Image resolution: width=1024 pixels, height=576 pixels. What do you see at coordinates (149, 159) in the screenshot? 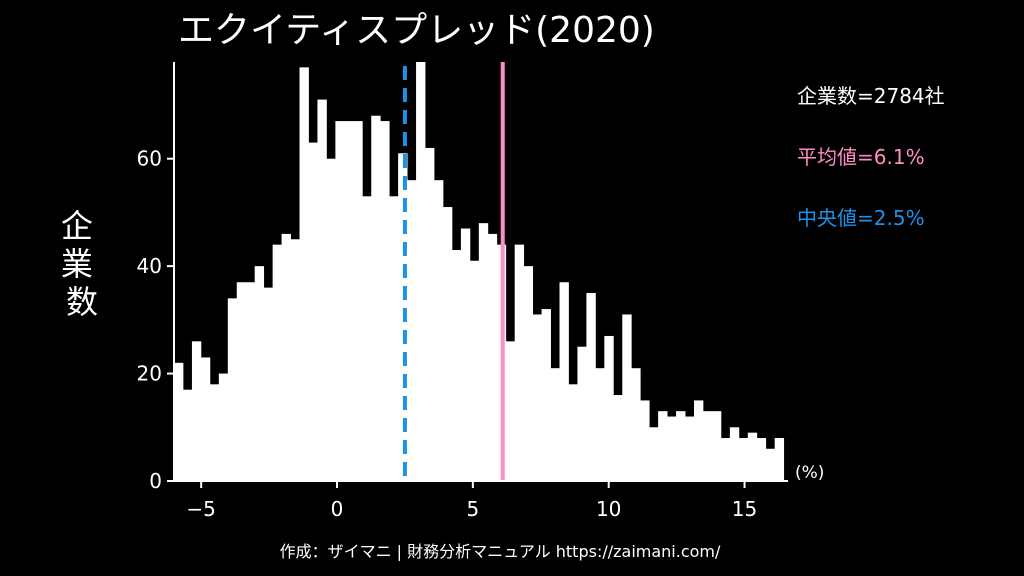
I see `y-tick-label: 60` at bounding box center [149, 159].